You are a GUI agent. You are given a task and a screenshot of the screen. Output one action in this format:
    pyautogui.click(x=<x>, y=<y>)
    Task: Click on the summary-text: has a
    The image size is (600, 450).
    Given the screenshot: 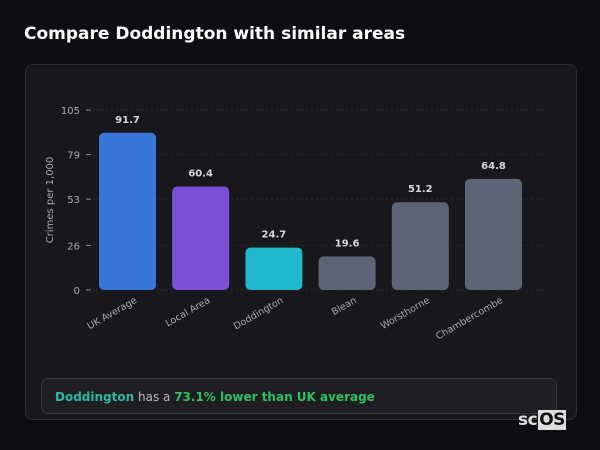 What is the action you would take?
    pyautogui.click(x=154, y=397)
    